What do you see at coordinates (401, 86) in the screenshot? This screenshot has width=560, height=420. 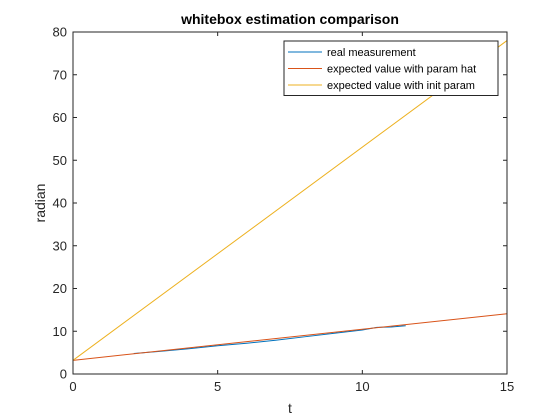 I see `legend-label: expected value with init param` at bounding box center [401, 86].